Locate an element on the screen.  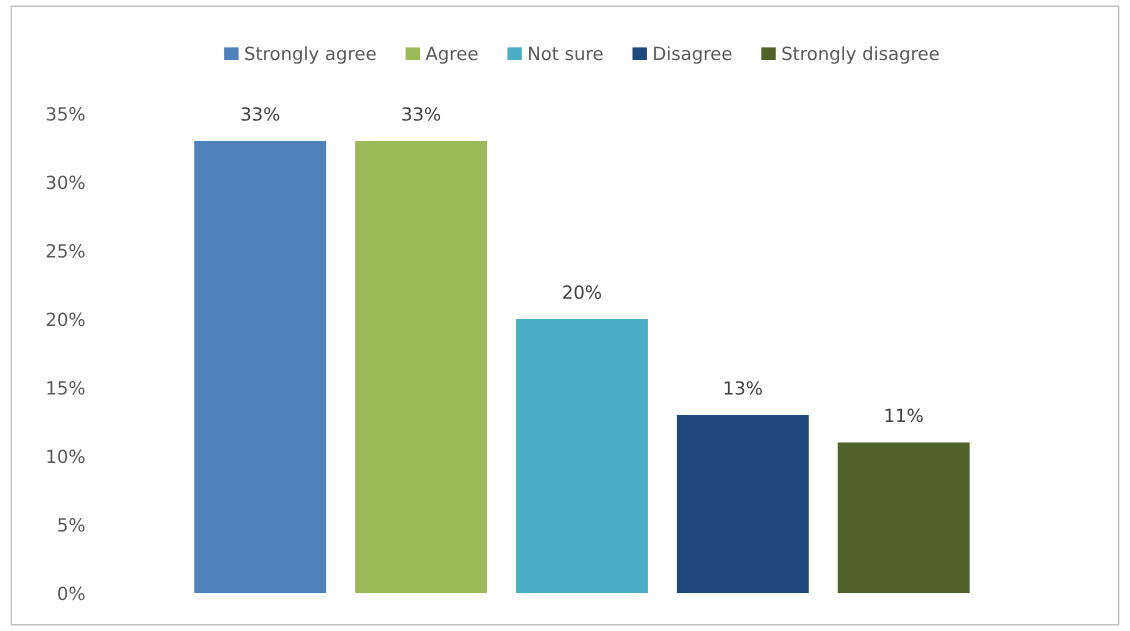
legend-label: Not sure is located at coordinates (566, 53).